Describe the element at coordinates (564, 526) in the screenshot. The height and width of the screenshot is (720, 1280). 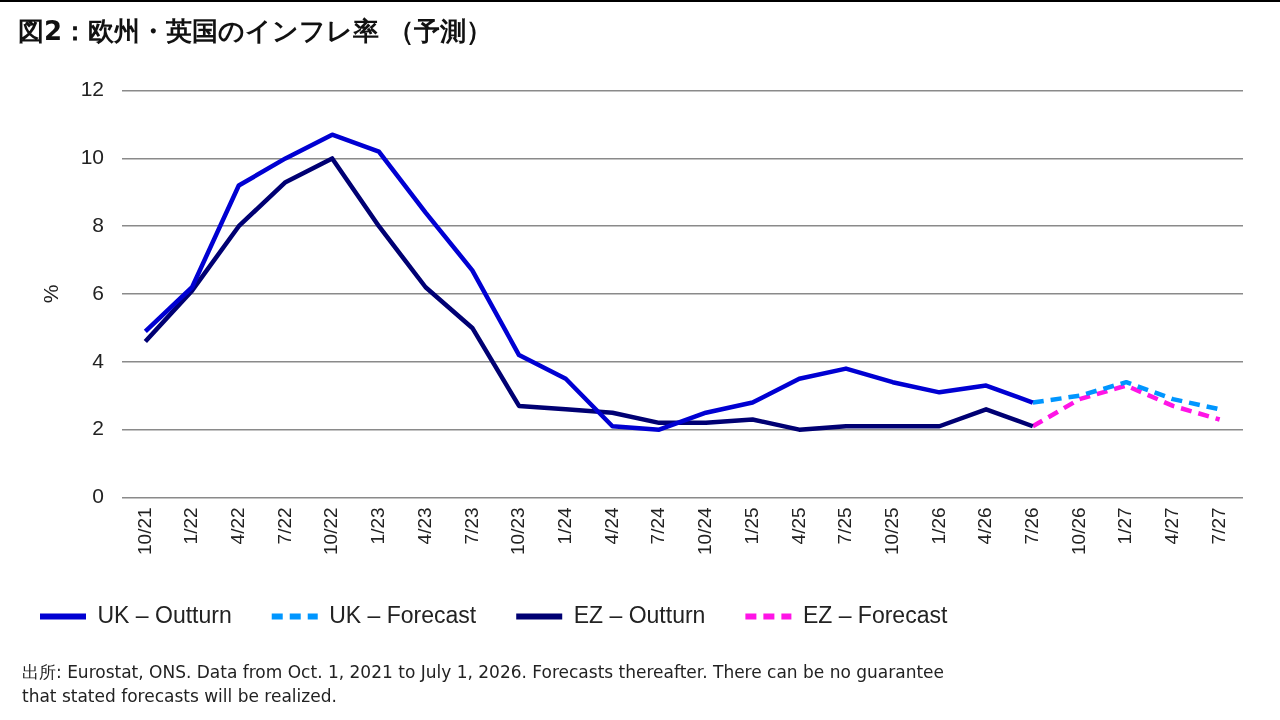
I see `x-tick-label: 1/24` at that location.